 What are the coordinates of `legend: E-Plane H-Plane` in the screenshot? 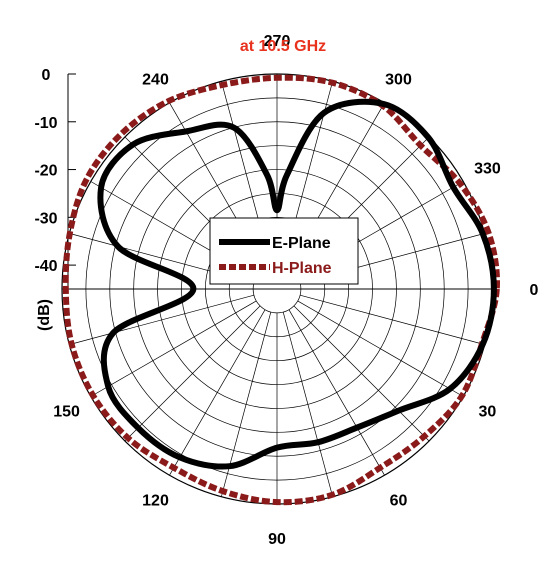 It's located at (284, 251).